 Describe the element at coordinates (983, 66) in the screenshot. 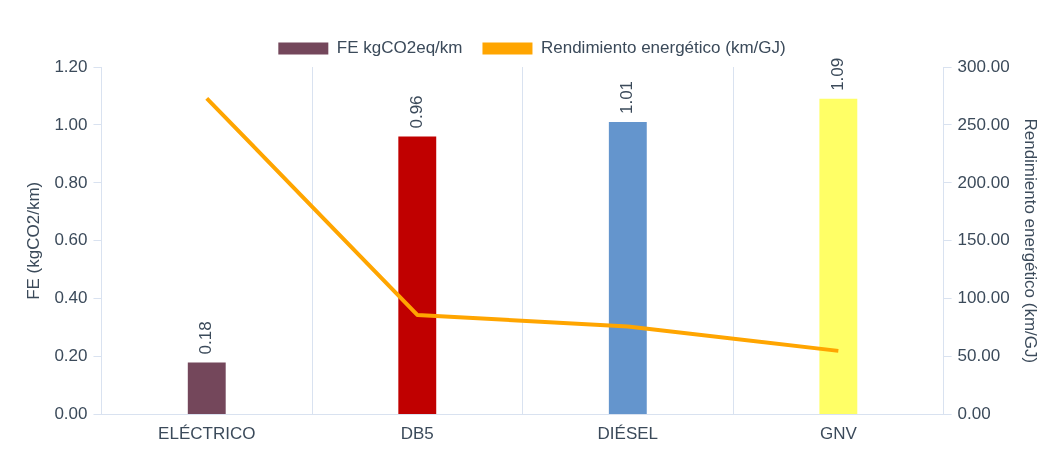

I see `y2-tick-label: 300.00` at that location.